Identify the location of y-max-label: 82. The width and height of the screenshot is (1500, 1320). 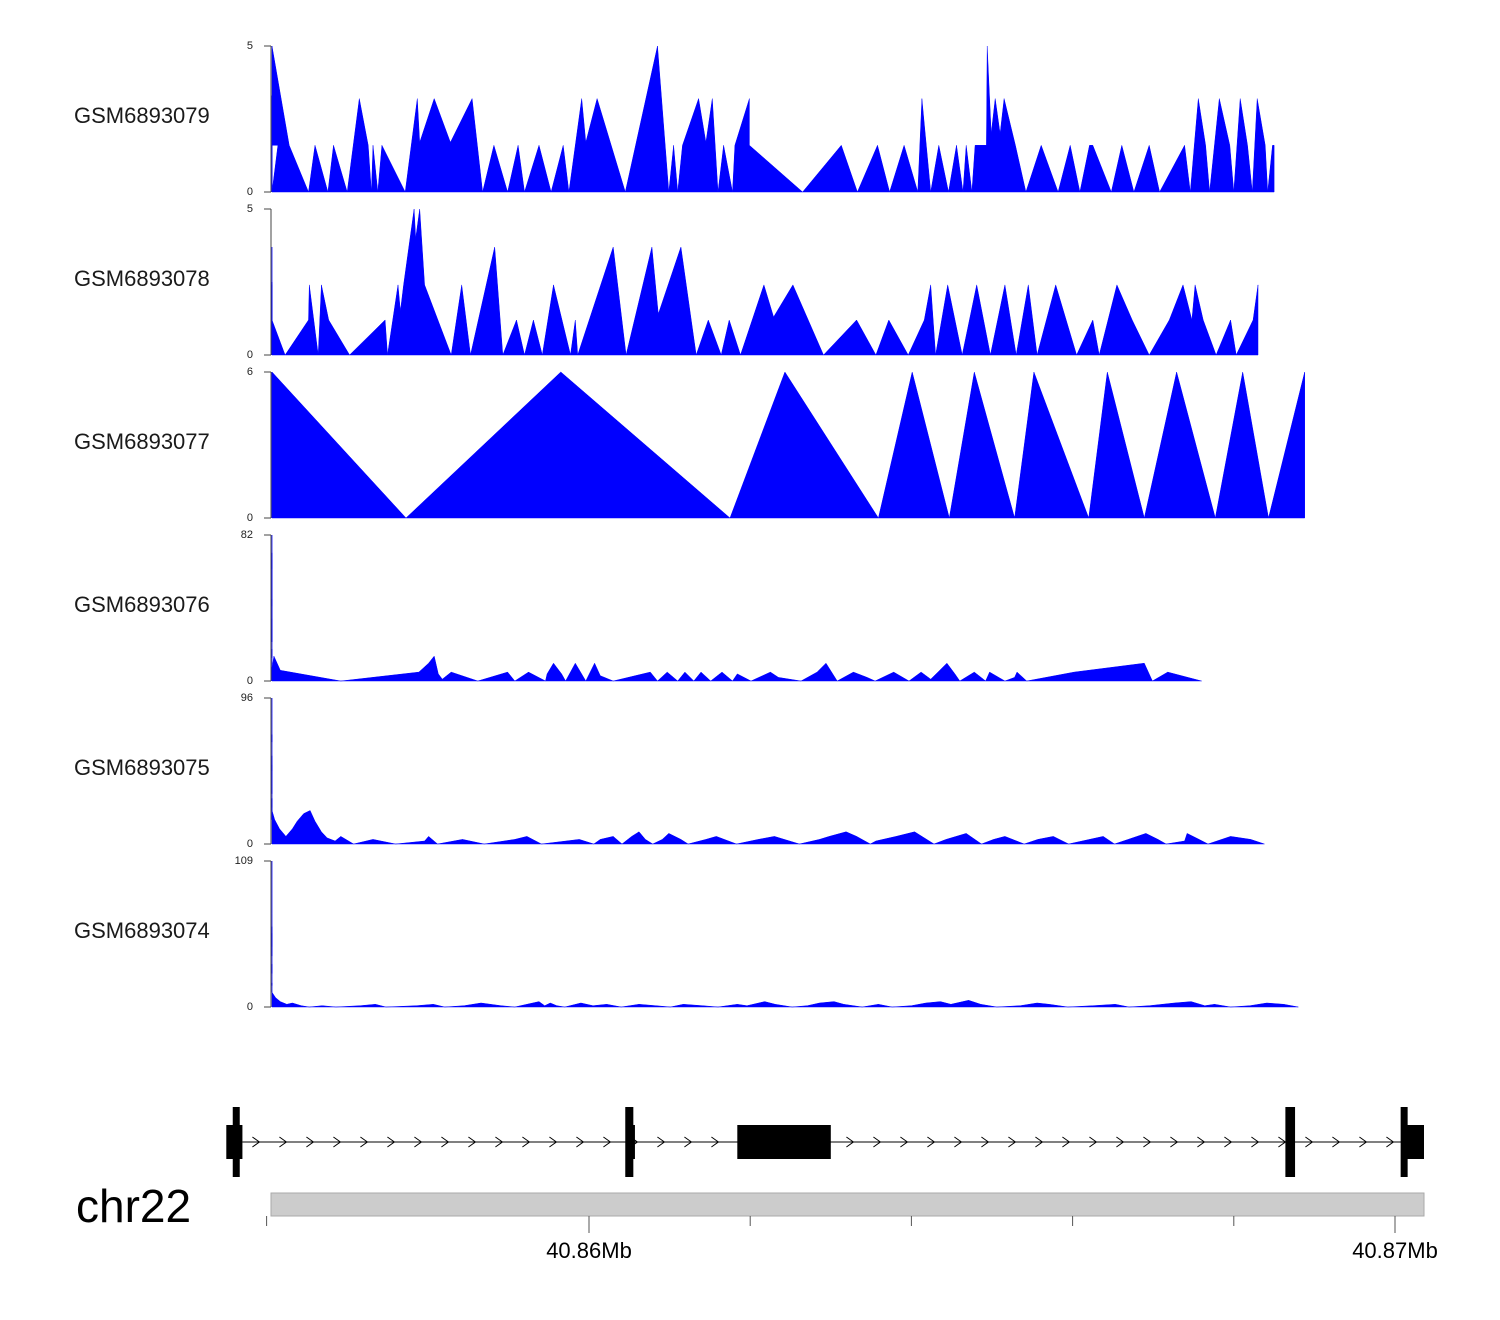
(247, 535).